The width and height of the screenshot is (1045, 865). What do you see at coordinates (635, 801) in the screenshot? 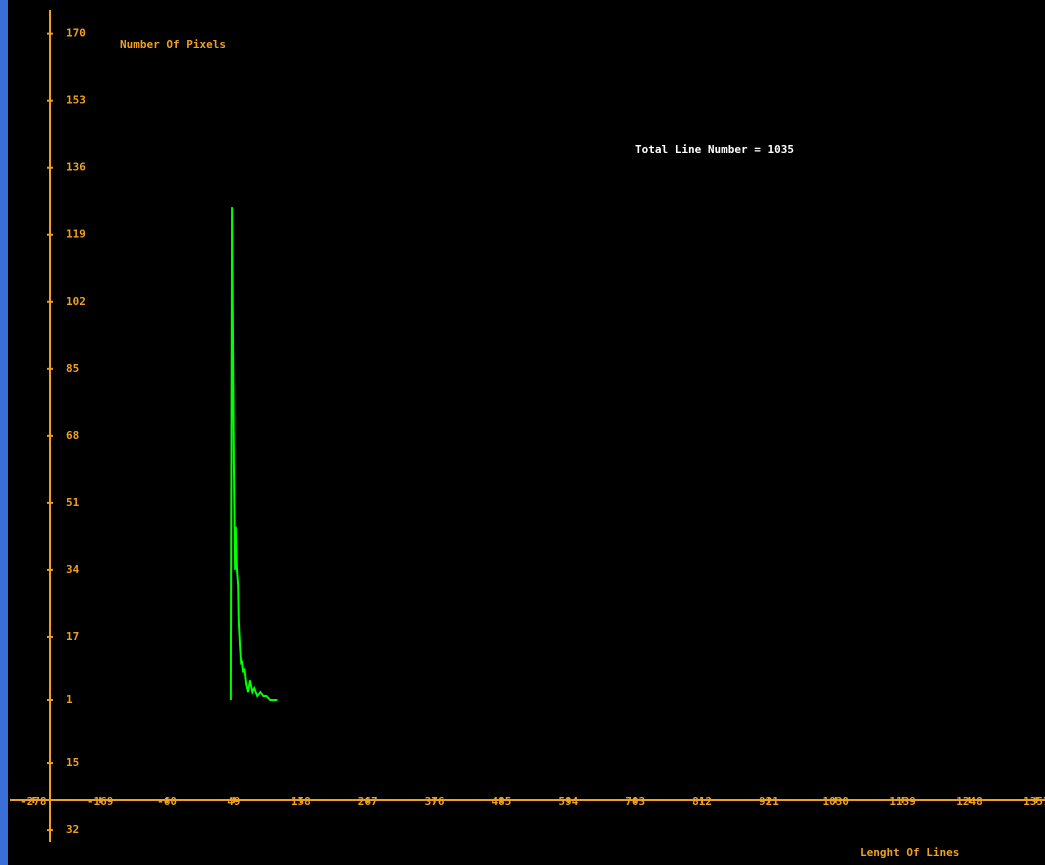
I see `x-tick-label: 703` at bounding box center [635, 801].